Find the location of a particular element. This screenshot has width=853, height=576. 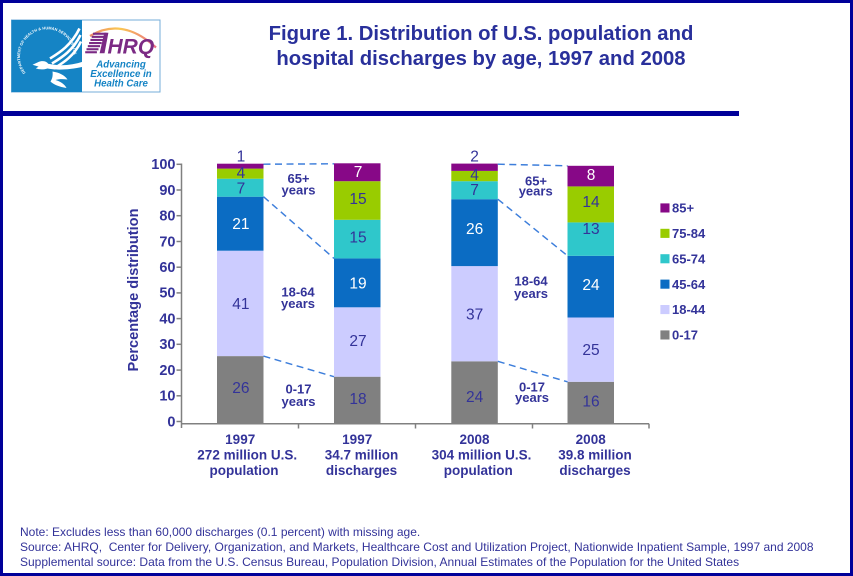

svg-text: HRQ is located at coordinates (131, 46).